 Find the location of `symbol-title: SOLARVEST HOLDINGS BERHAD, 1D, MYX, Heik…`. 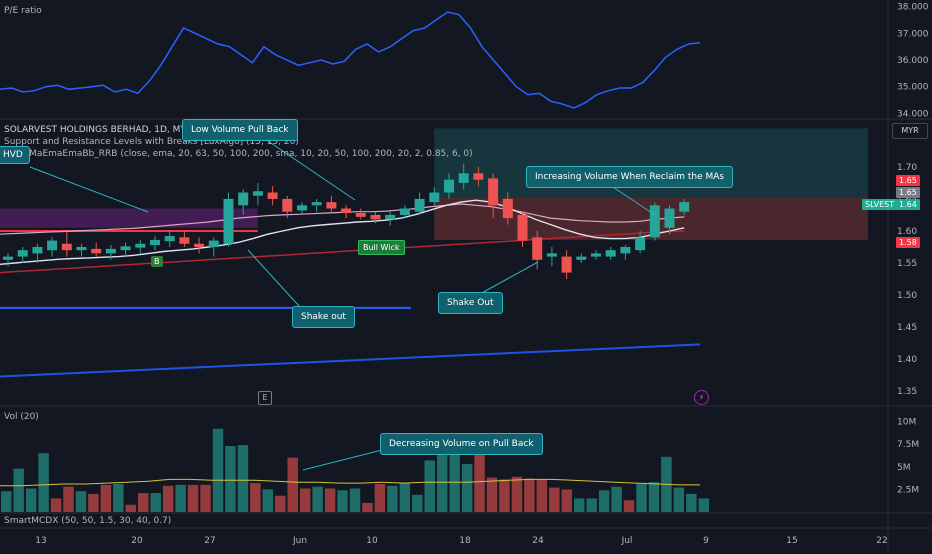

symbol-title: SOLARVEST HOLDINGS BERHAD, 1D, MYX, Heik… is located at coordinates (126, 130).